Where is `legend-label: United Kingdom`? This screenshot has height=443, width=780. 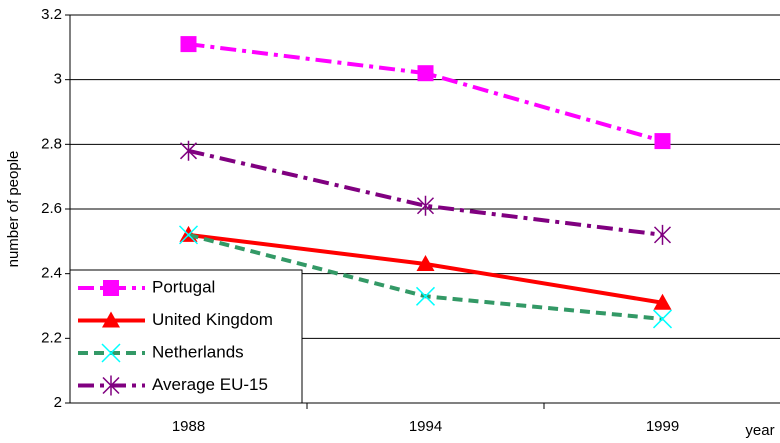
legend-label: United Kingdom is located at coordinates (212, 319).